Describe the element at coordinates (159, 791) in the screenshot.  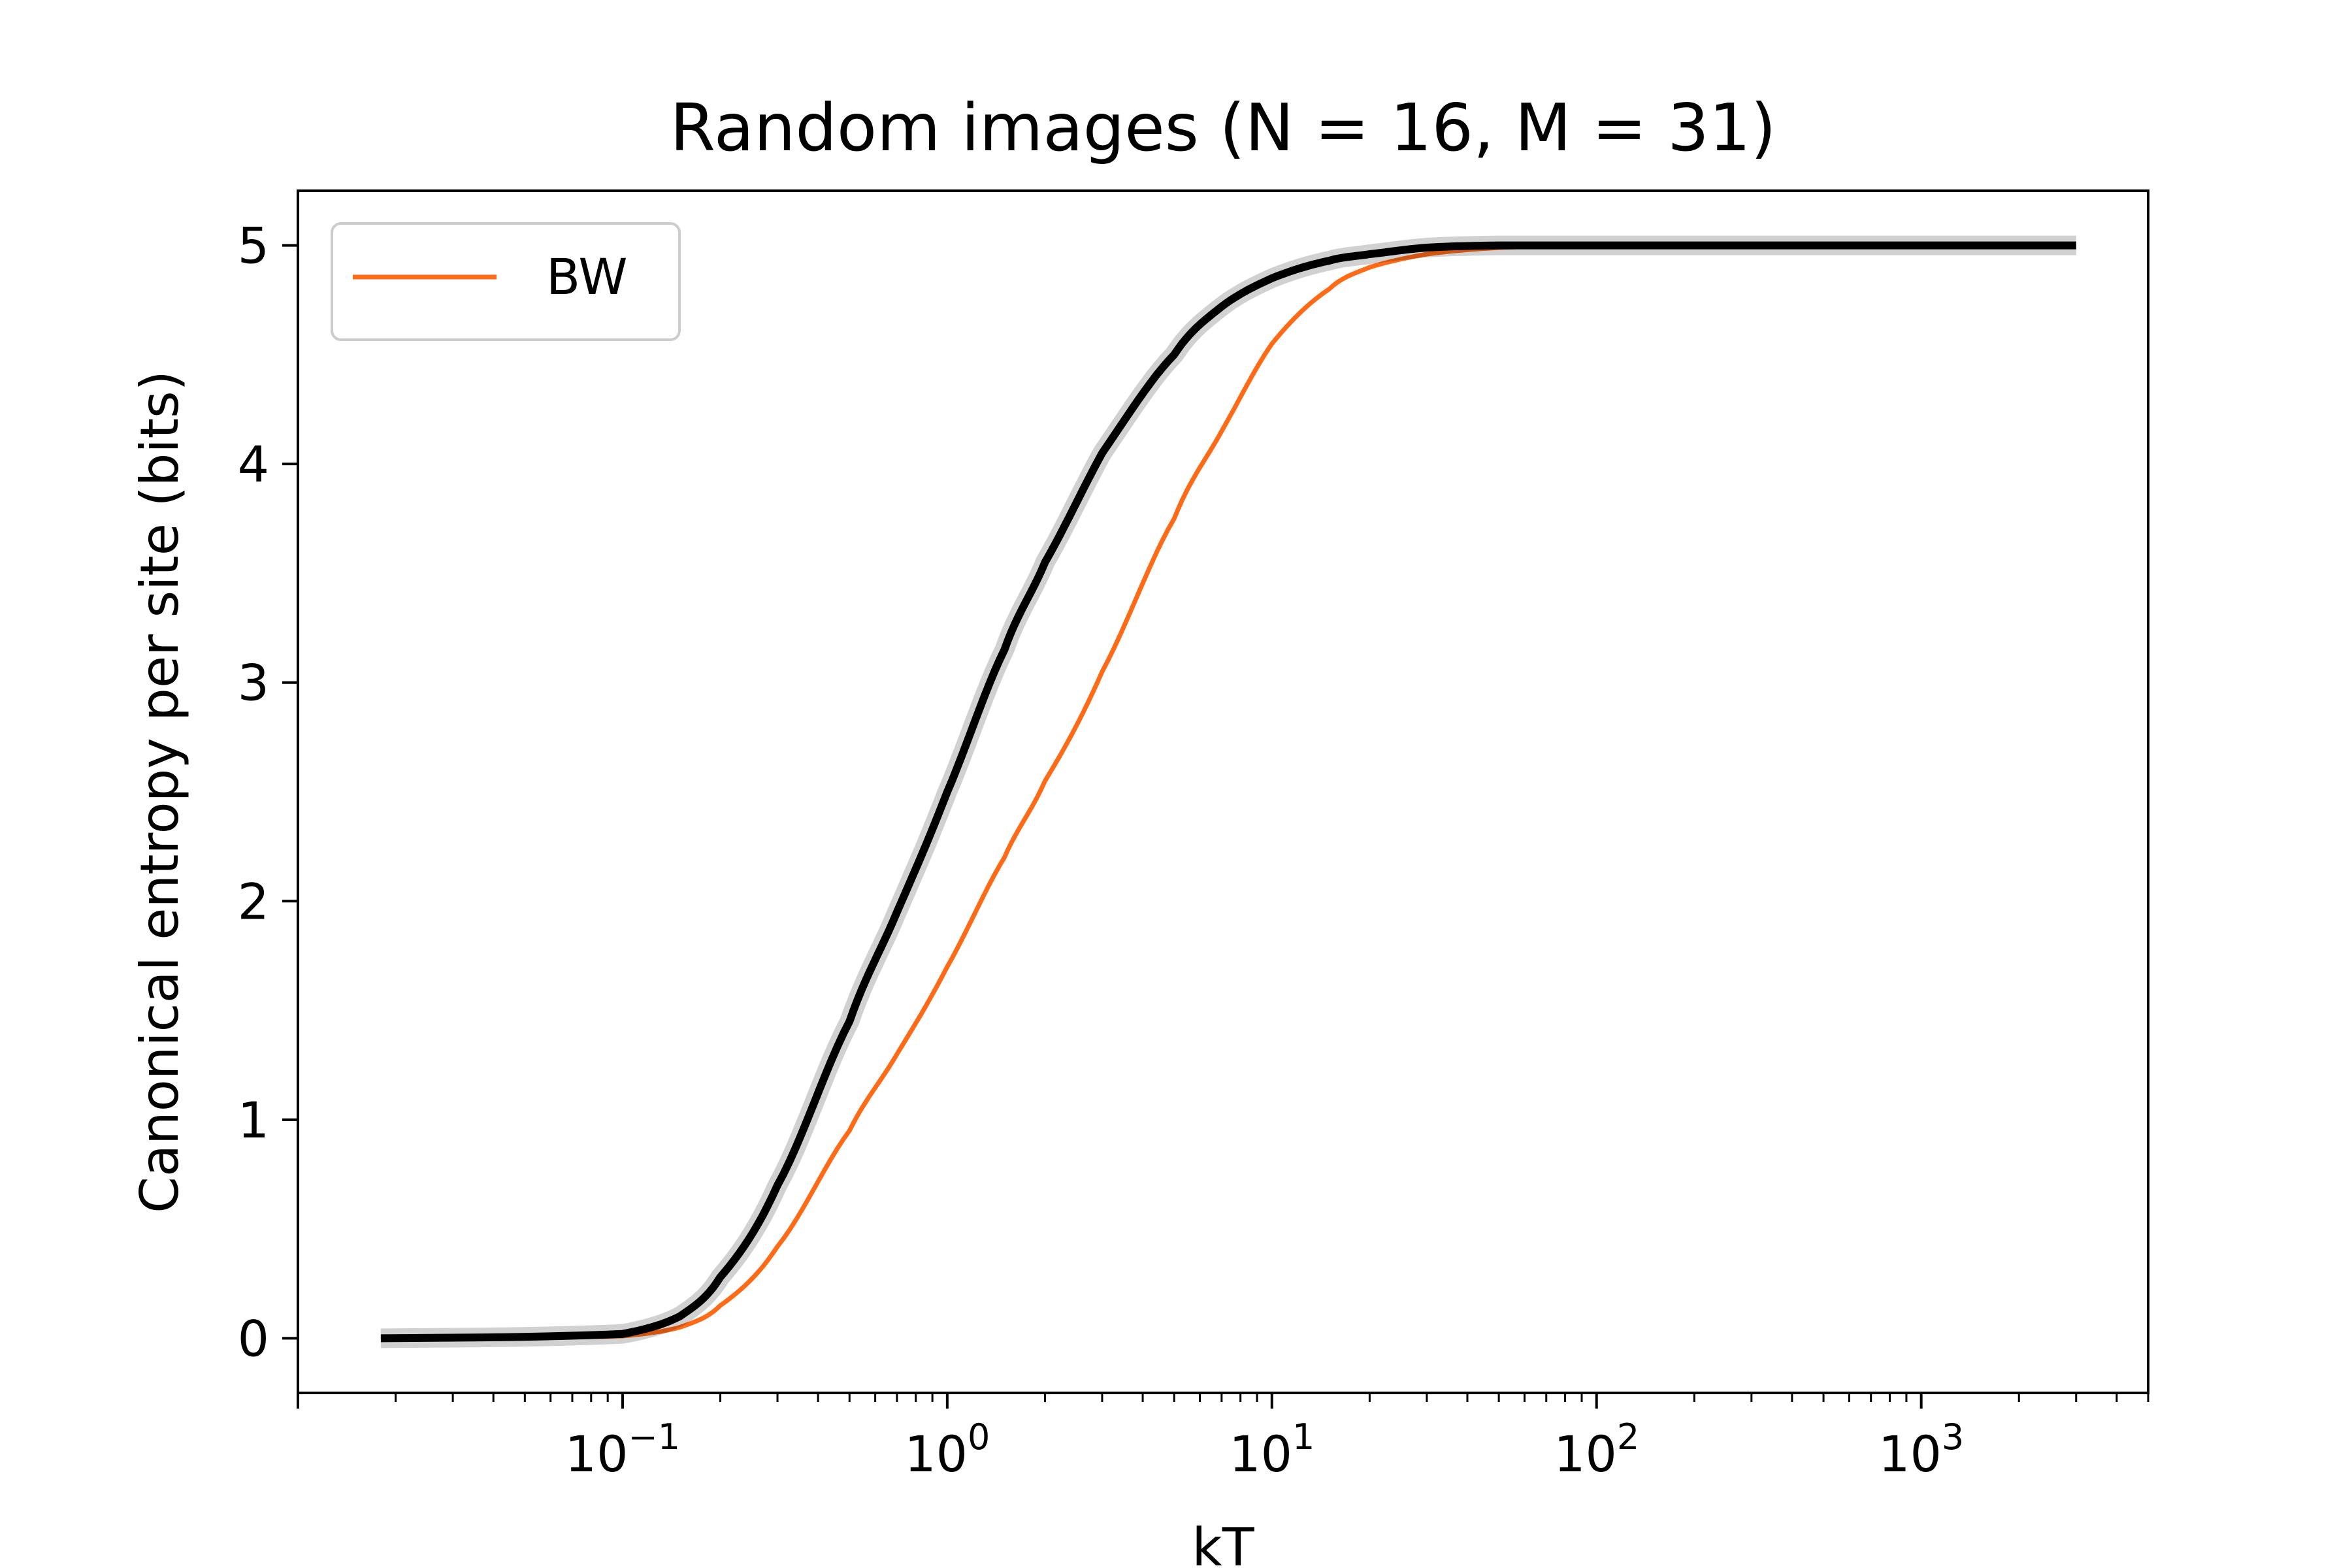
I see `y-axis-label: Canonical entropy per site (bits)` at that location.